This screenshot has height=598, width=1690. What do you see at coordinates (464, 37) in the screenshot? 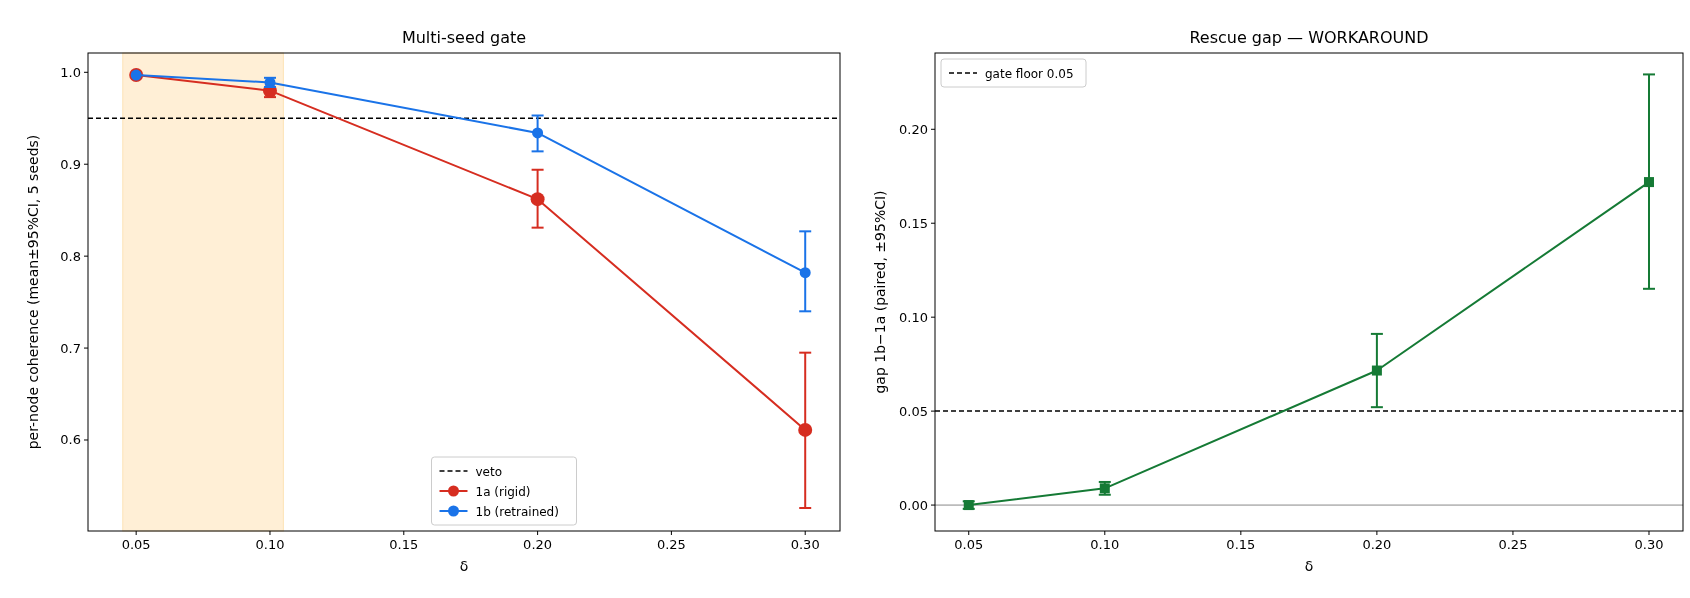
I see `chart-title: Multi-seed gate` at bounding box center [464, 37].